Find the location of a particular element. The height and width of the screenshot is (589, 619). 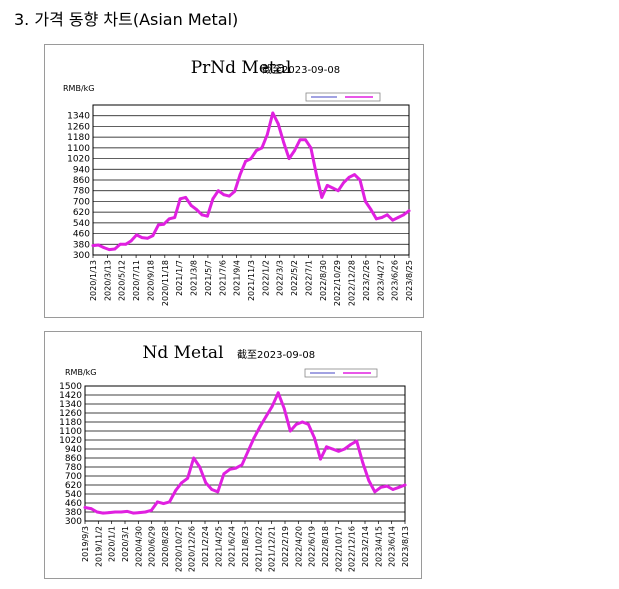

x-tick-label: 2023/4/27 is located at coordinates (380, 280).